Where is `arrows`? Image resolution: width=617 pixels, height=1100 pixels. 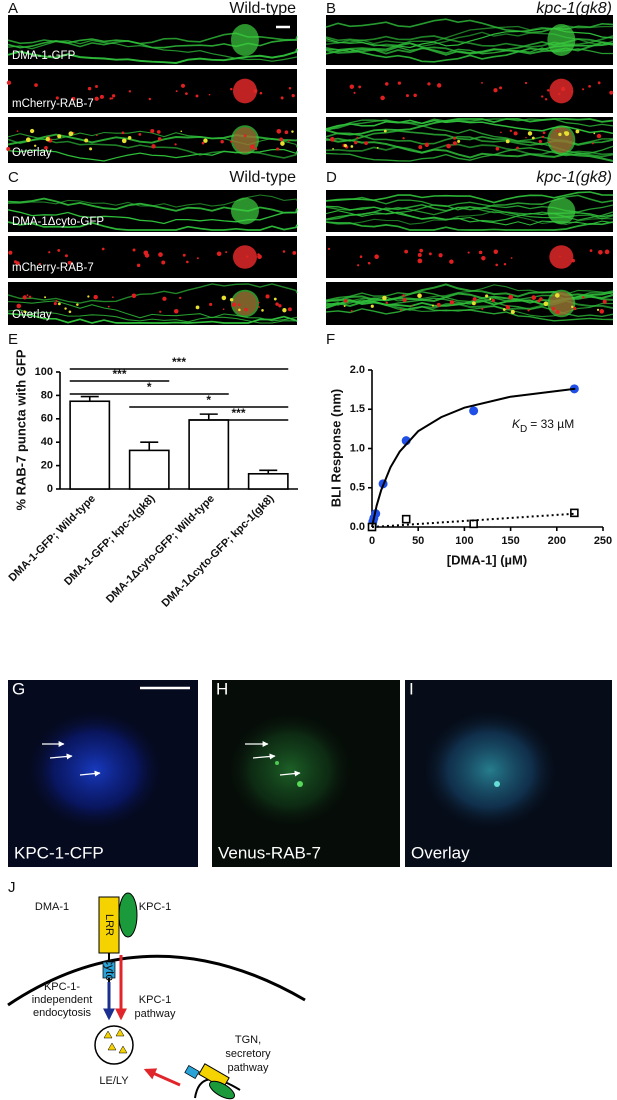
arrows is located at coordinates (171, 759).